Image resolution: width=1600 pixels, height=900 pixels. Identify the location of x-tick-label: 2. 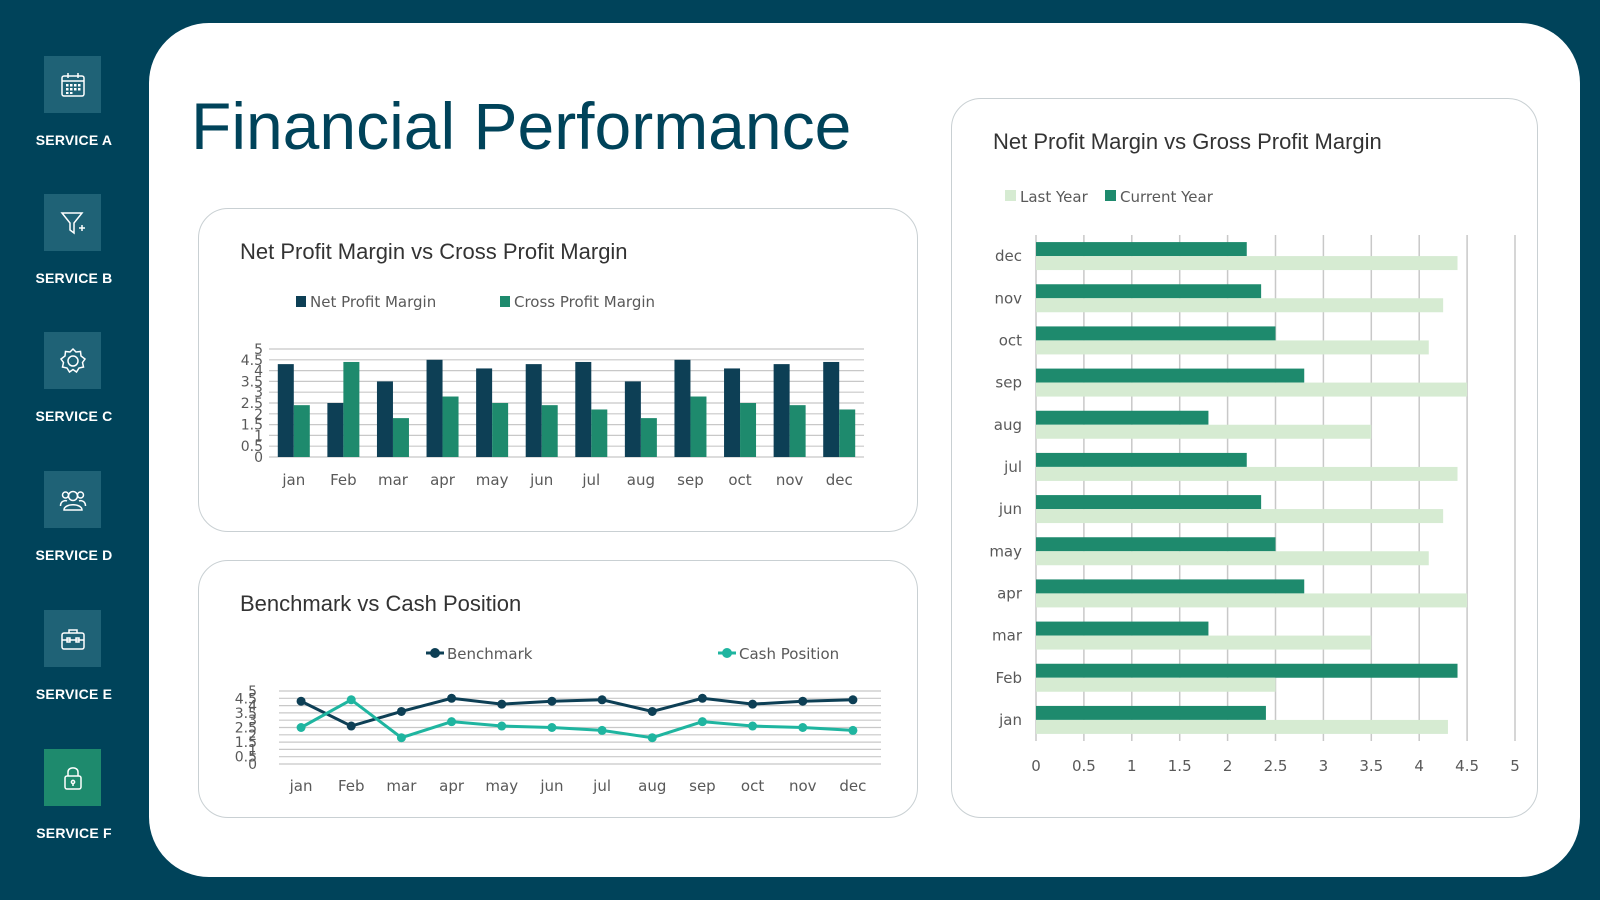
(1228, 766).